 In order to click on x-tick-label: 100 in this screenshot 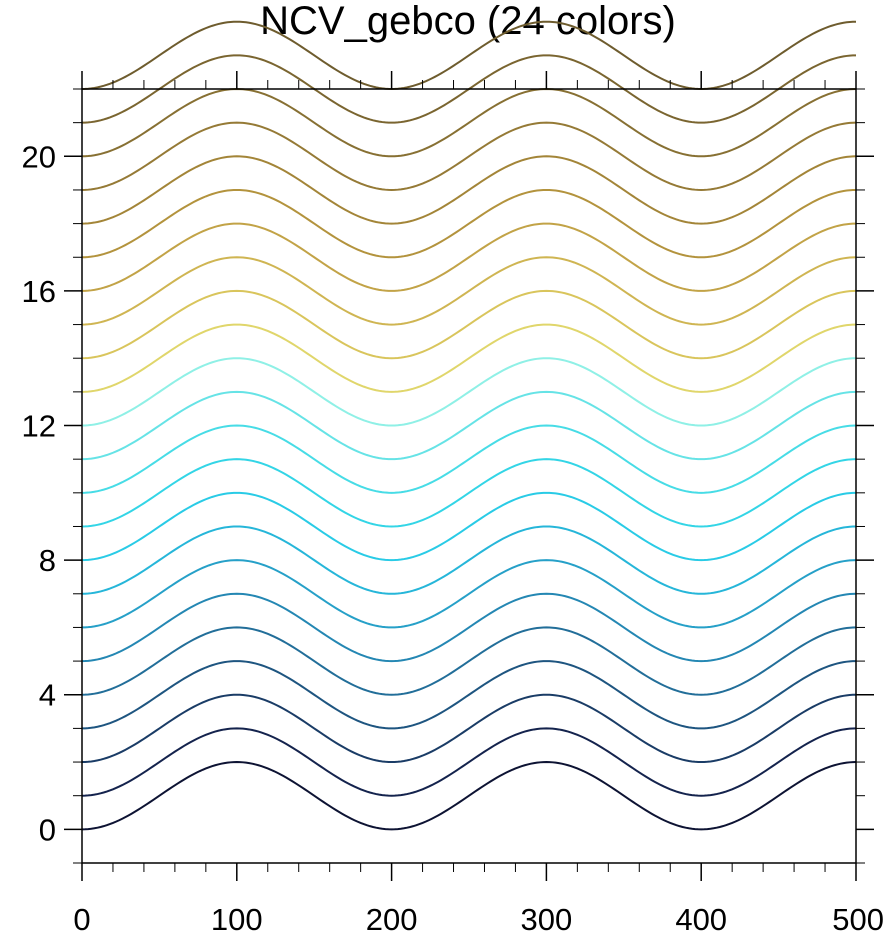, I will do `click(237, 918)`.